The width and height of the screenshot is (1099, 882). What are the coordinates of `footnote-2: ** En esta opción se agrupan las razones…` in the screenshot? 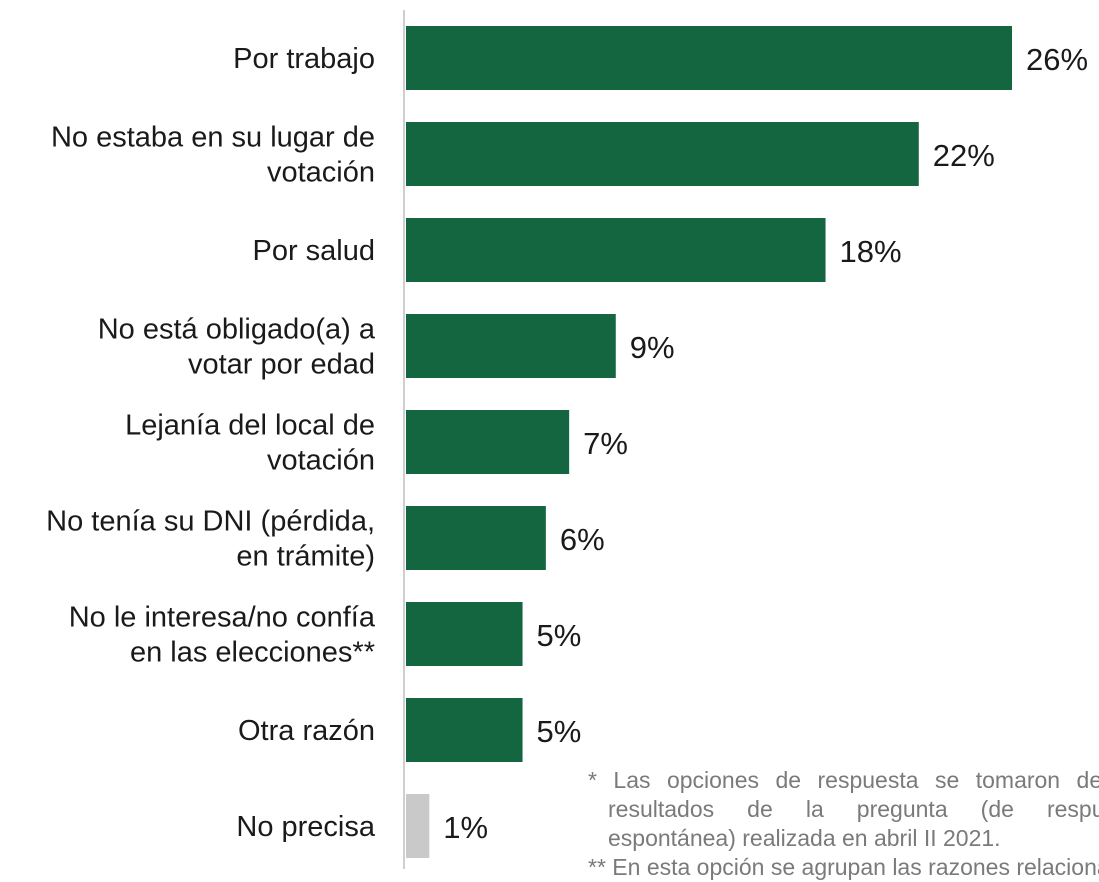 It's located at (843, 867).